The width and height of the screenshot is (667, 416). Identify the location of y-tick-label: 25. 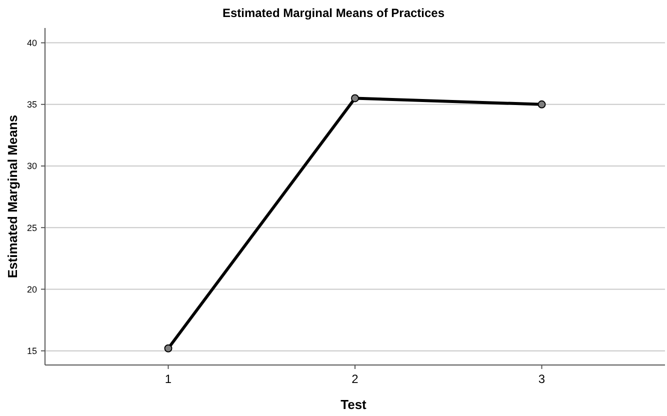
(31, 227).